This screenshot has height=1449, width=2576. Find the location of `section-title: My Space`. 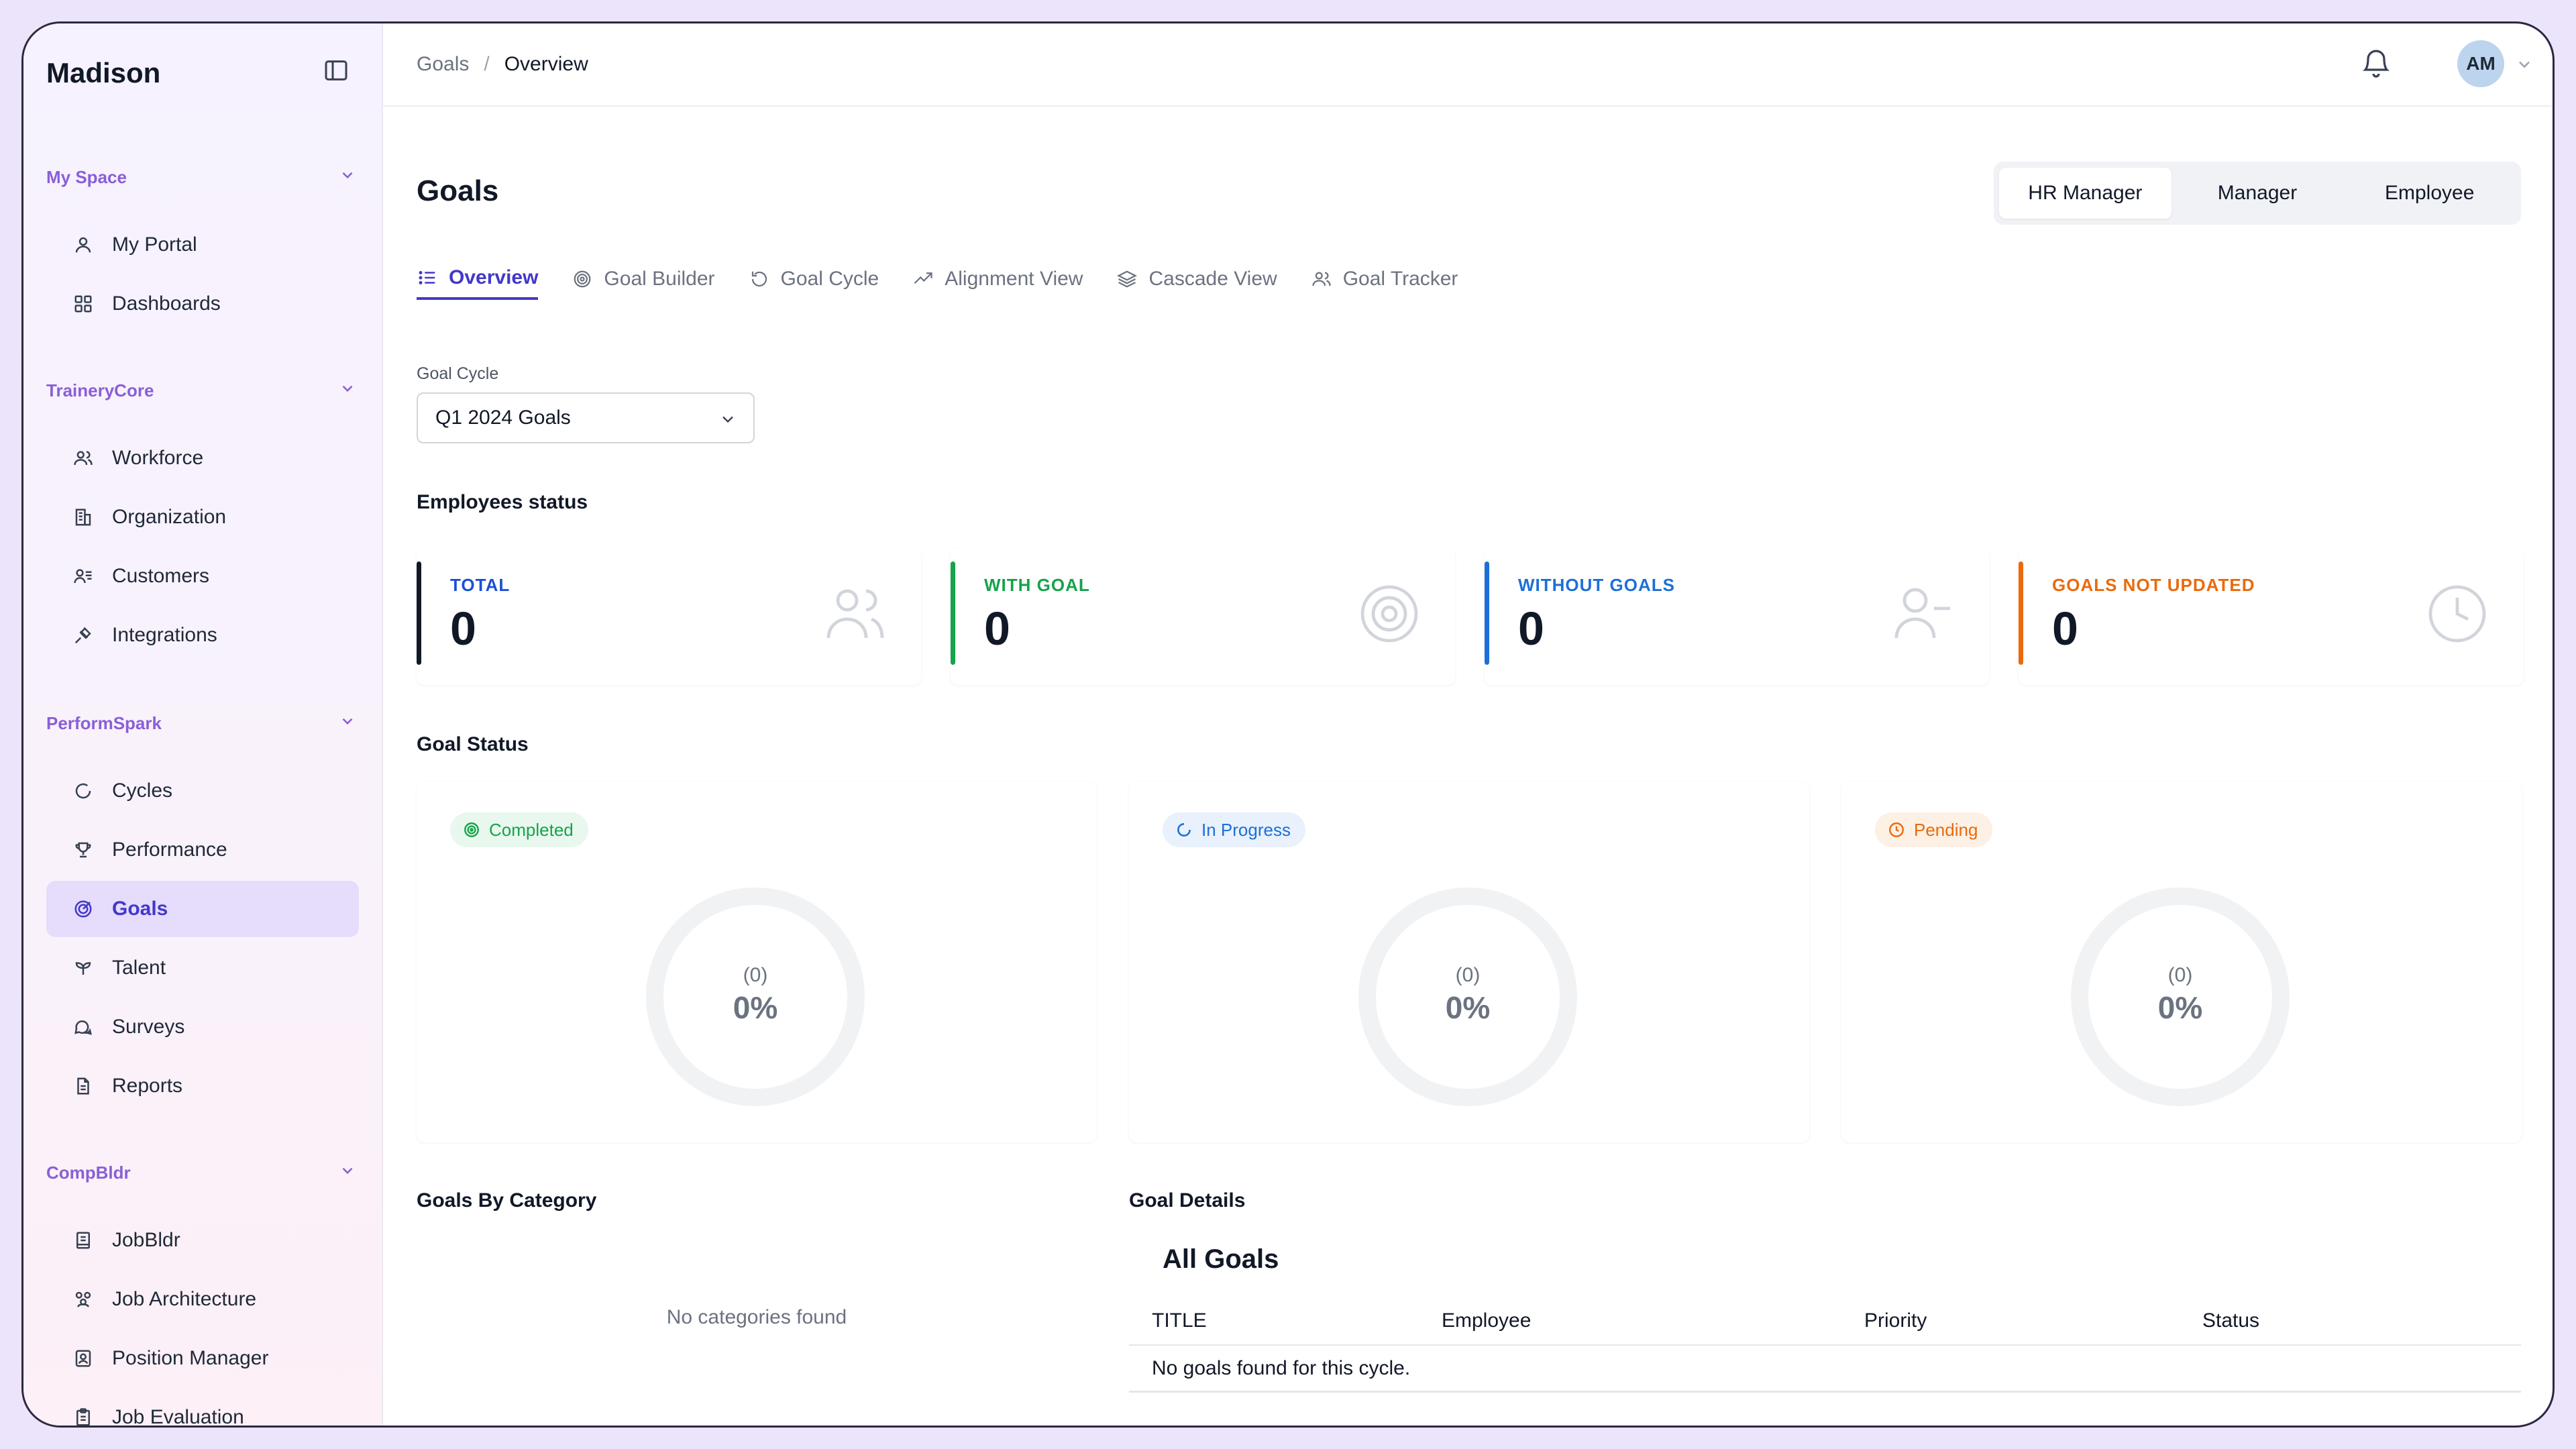

section-title: My Space is located at coordinates (86, 176).